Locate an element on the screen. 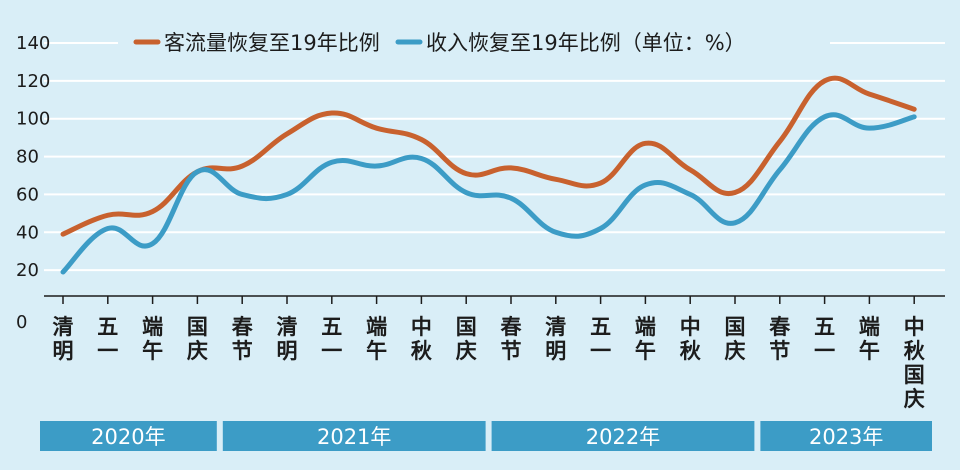  y-tick-label: 140 is located at coordinates (33, 43).